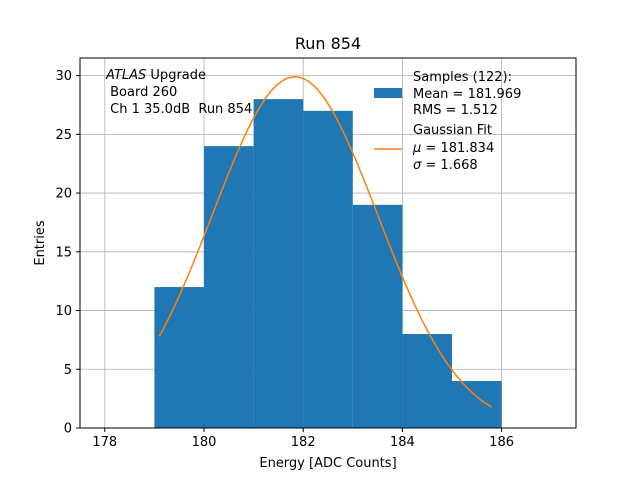 The image size is (640, 484). I want to click on y-tick-label: 30, so click(63, 76).